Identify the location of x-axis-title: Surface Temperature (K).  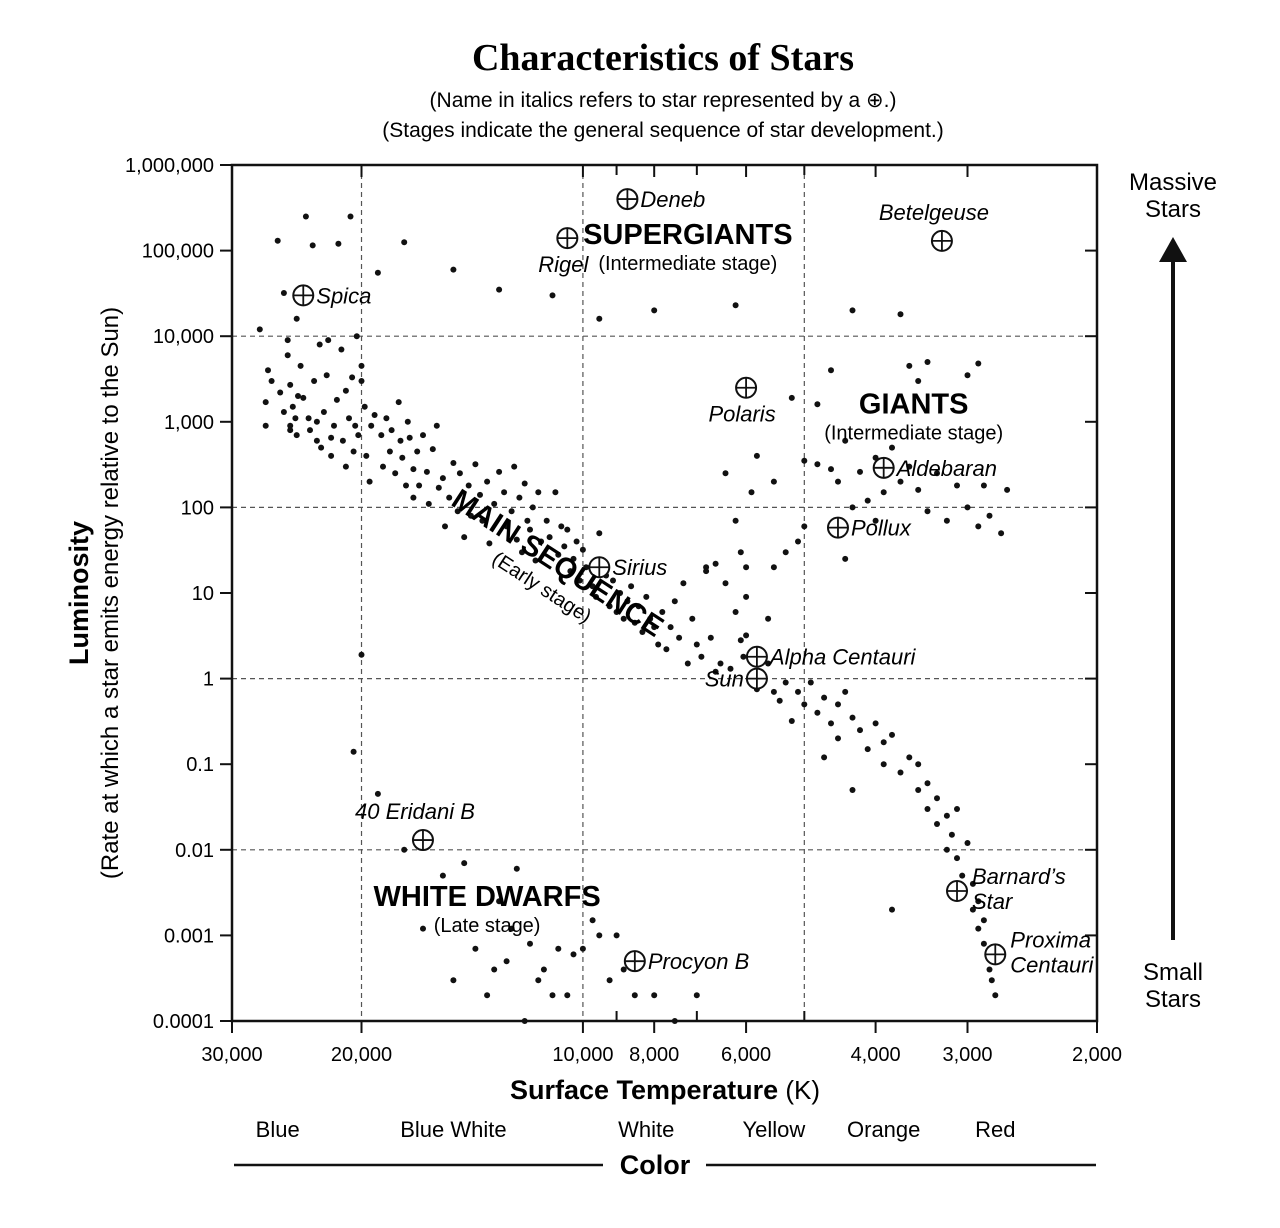
(665, 1090).